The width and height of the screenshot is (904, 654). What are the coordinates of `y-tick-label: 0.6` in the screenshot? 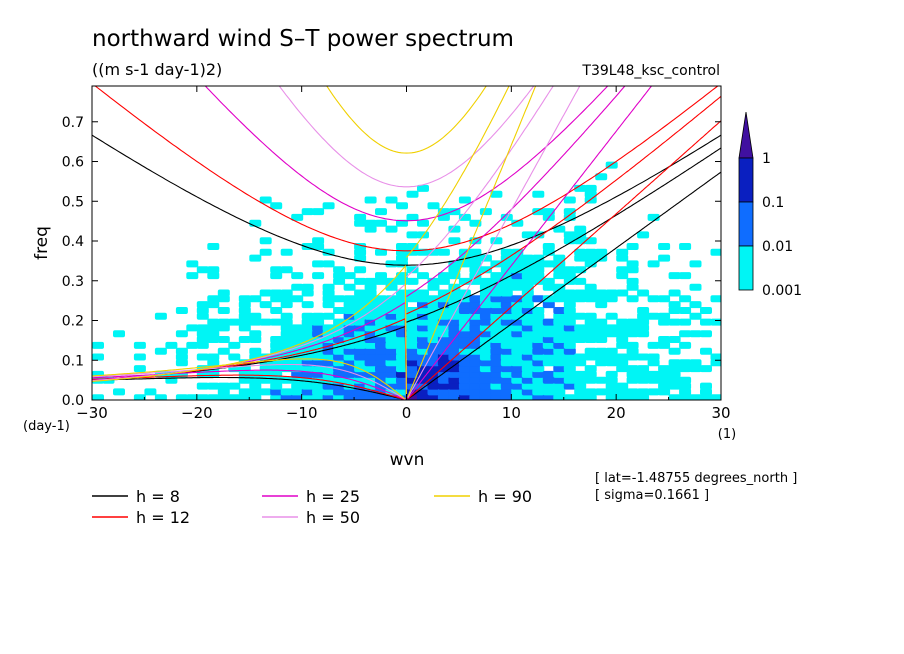 It's located at (73, 163).